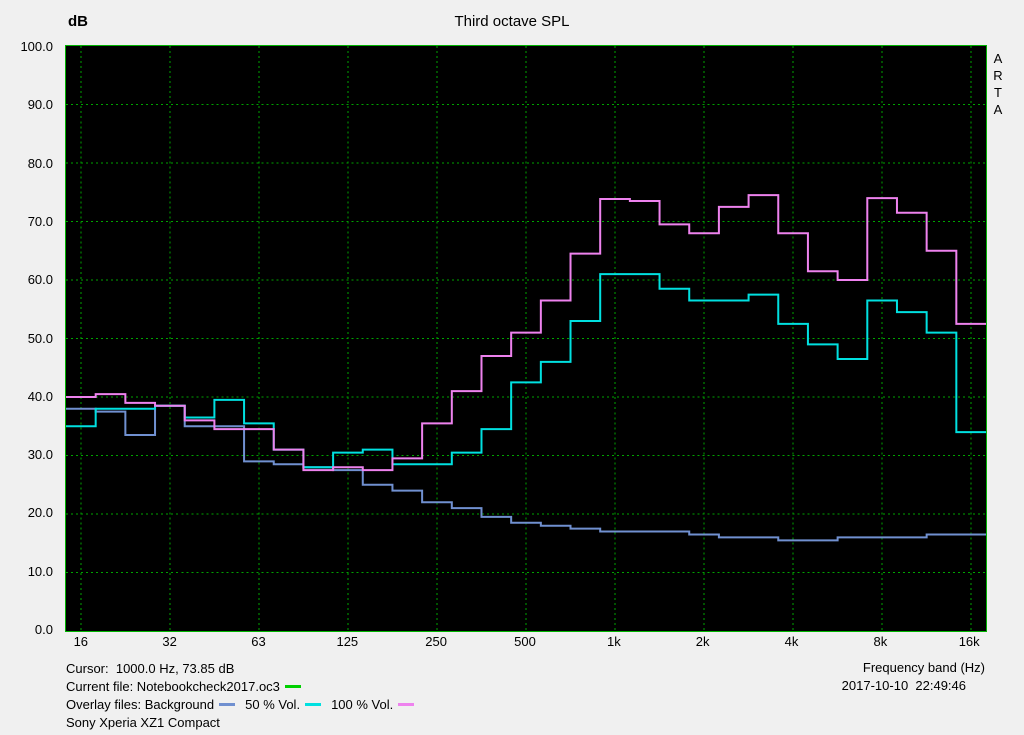 This screenshot has width=1024, height=735. Describe the element at coordinates (998, 92) in the screenshot. I see `watermark-letter: T` at that location.